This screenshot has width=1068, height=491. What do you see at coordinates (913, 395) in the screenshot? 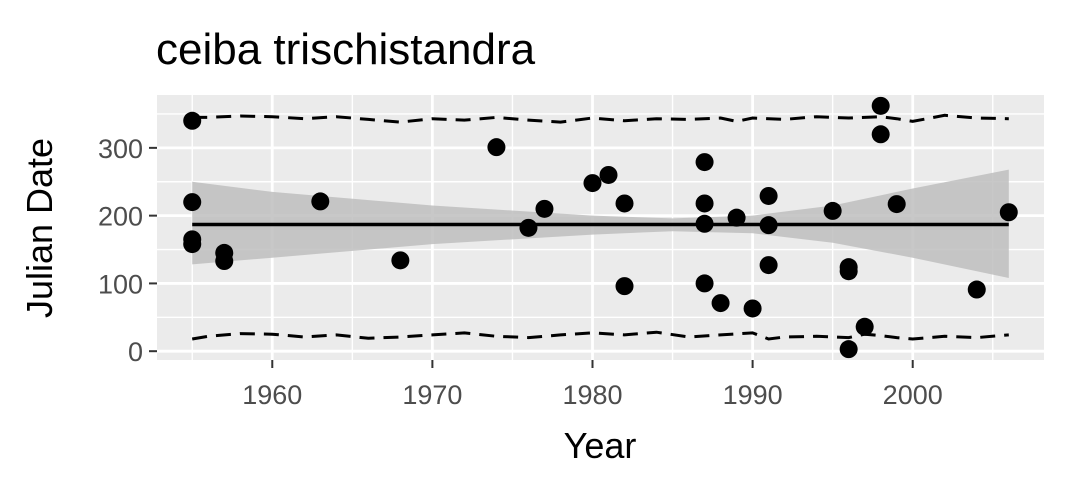
I see `x-tick-label: 2000` at bounding box center [913, 395].